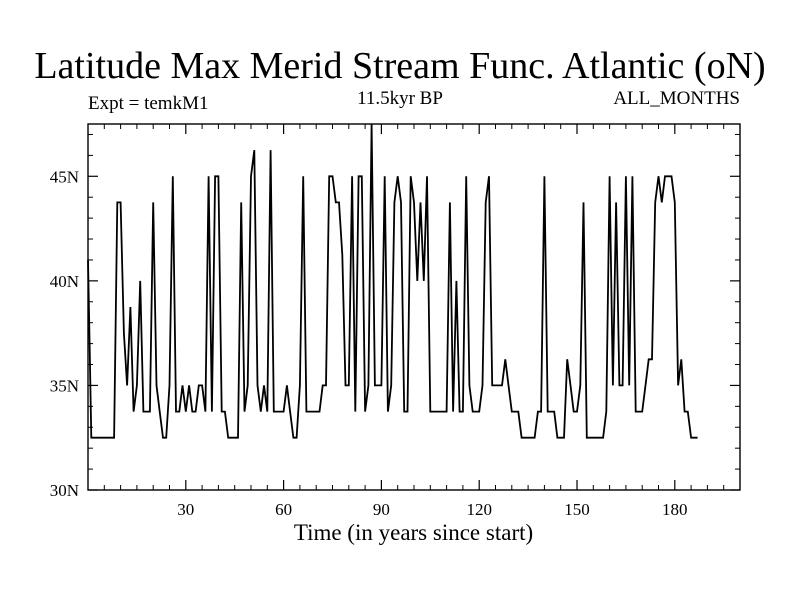 This screenshot has width=800, height=600. I want to click on x-tick-label: 180, so click(675, 509).